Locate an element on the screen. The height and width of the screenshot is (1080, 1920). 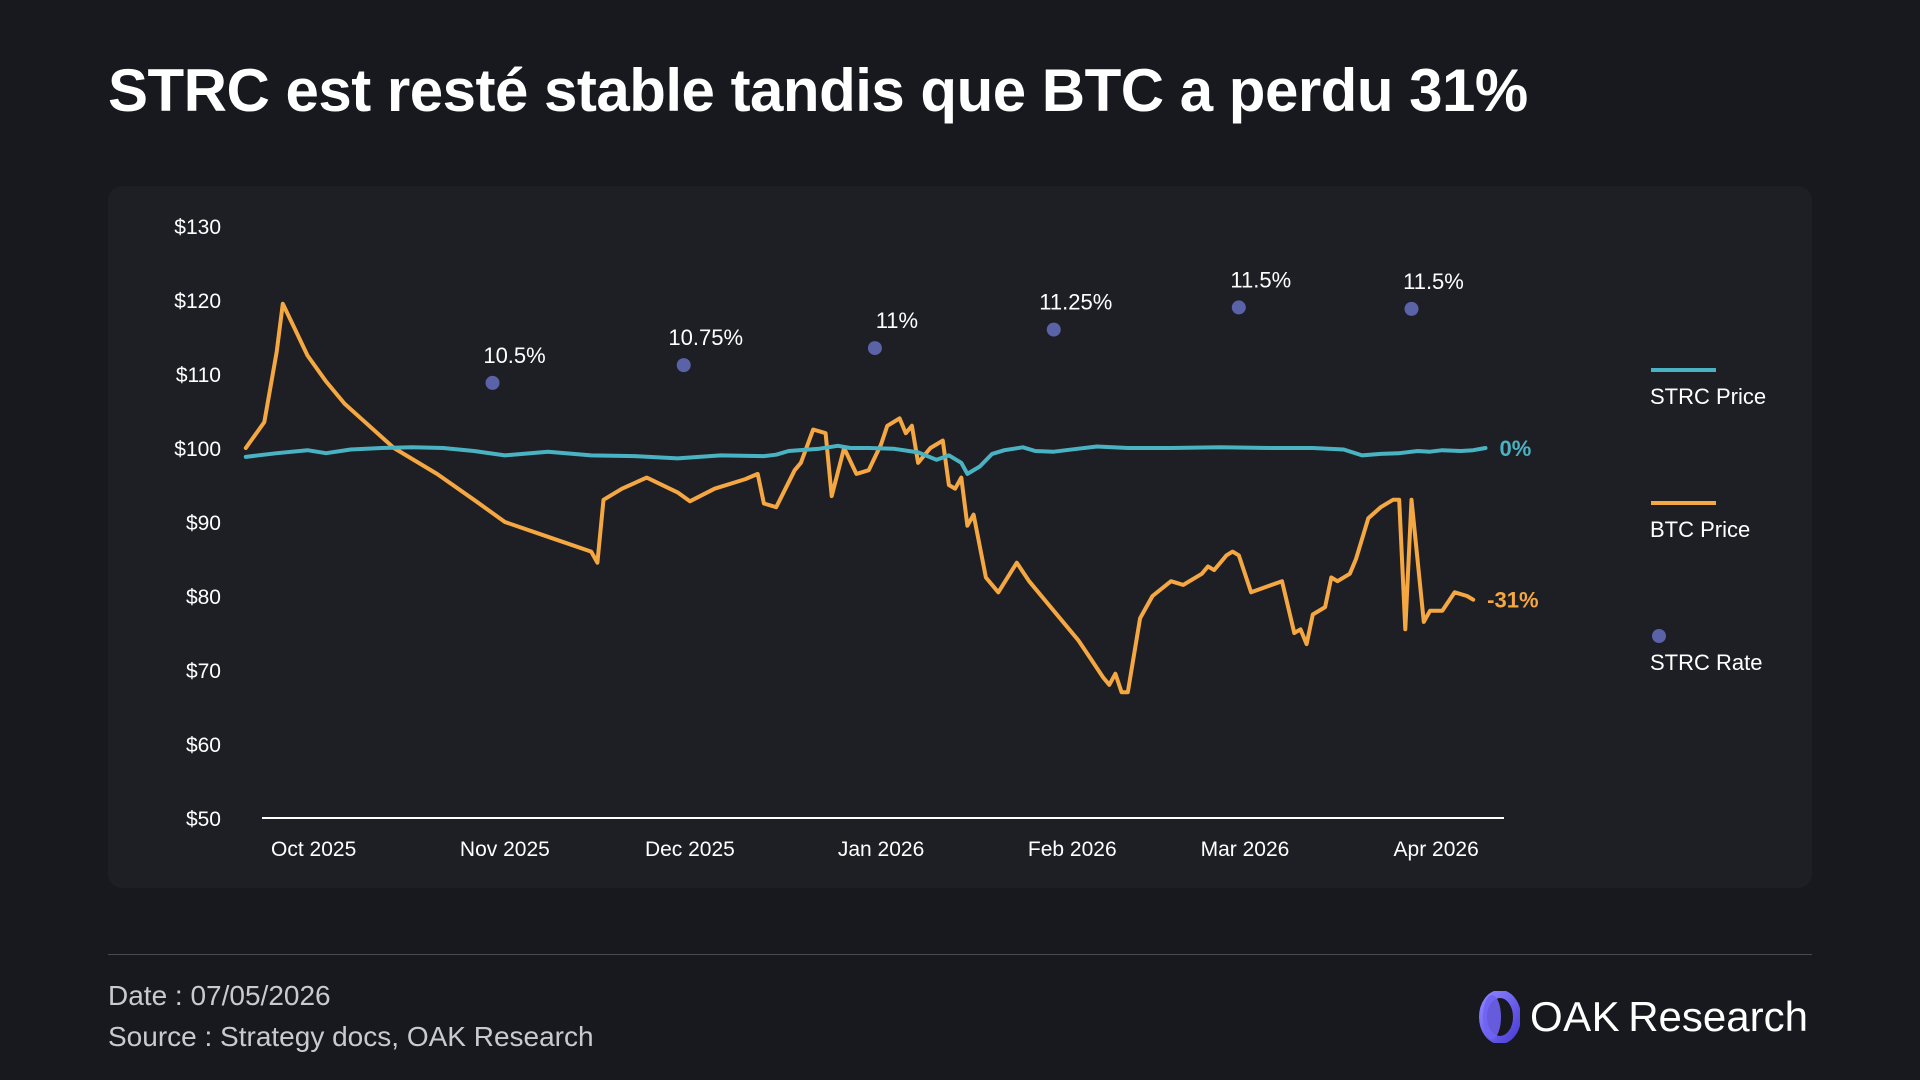
legend-label-btc-price: BTC Price is located at coordinates (1700, 529).